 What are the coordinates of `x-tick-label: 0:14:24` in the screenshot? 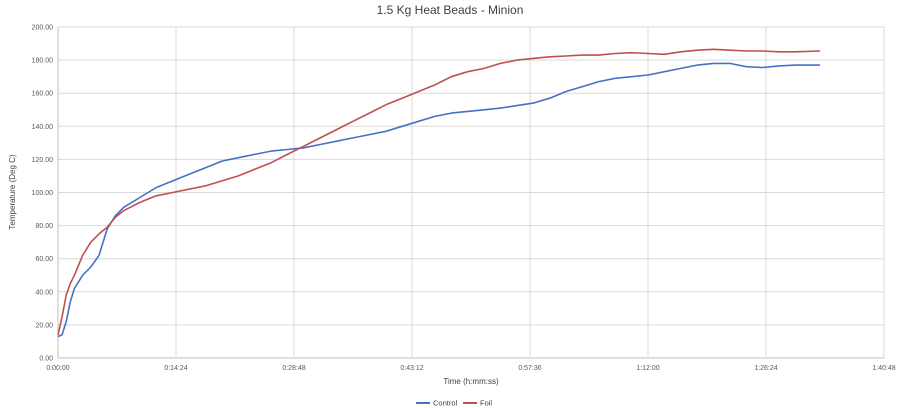 It's located at (175, 368).